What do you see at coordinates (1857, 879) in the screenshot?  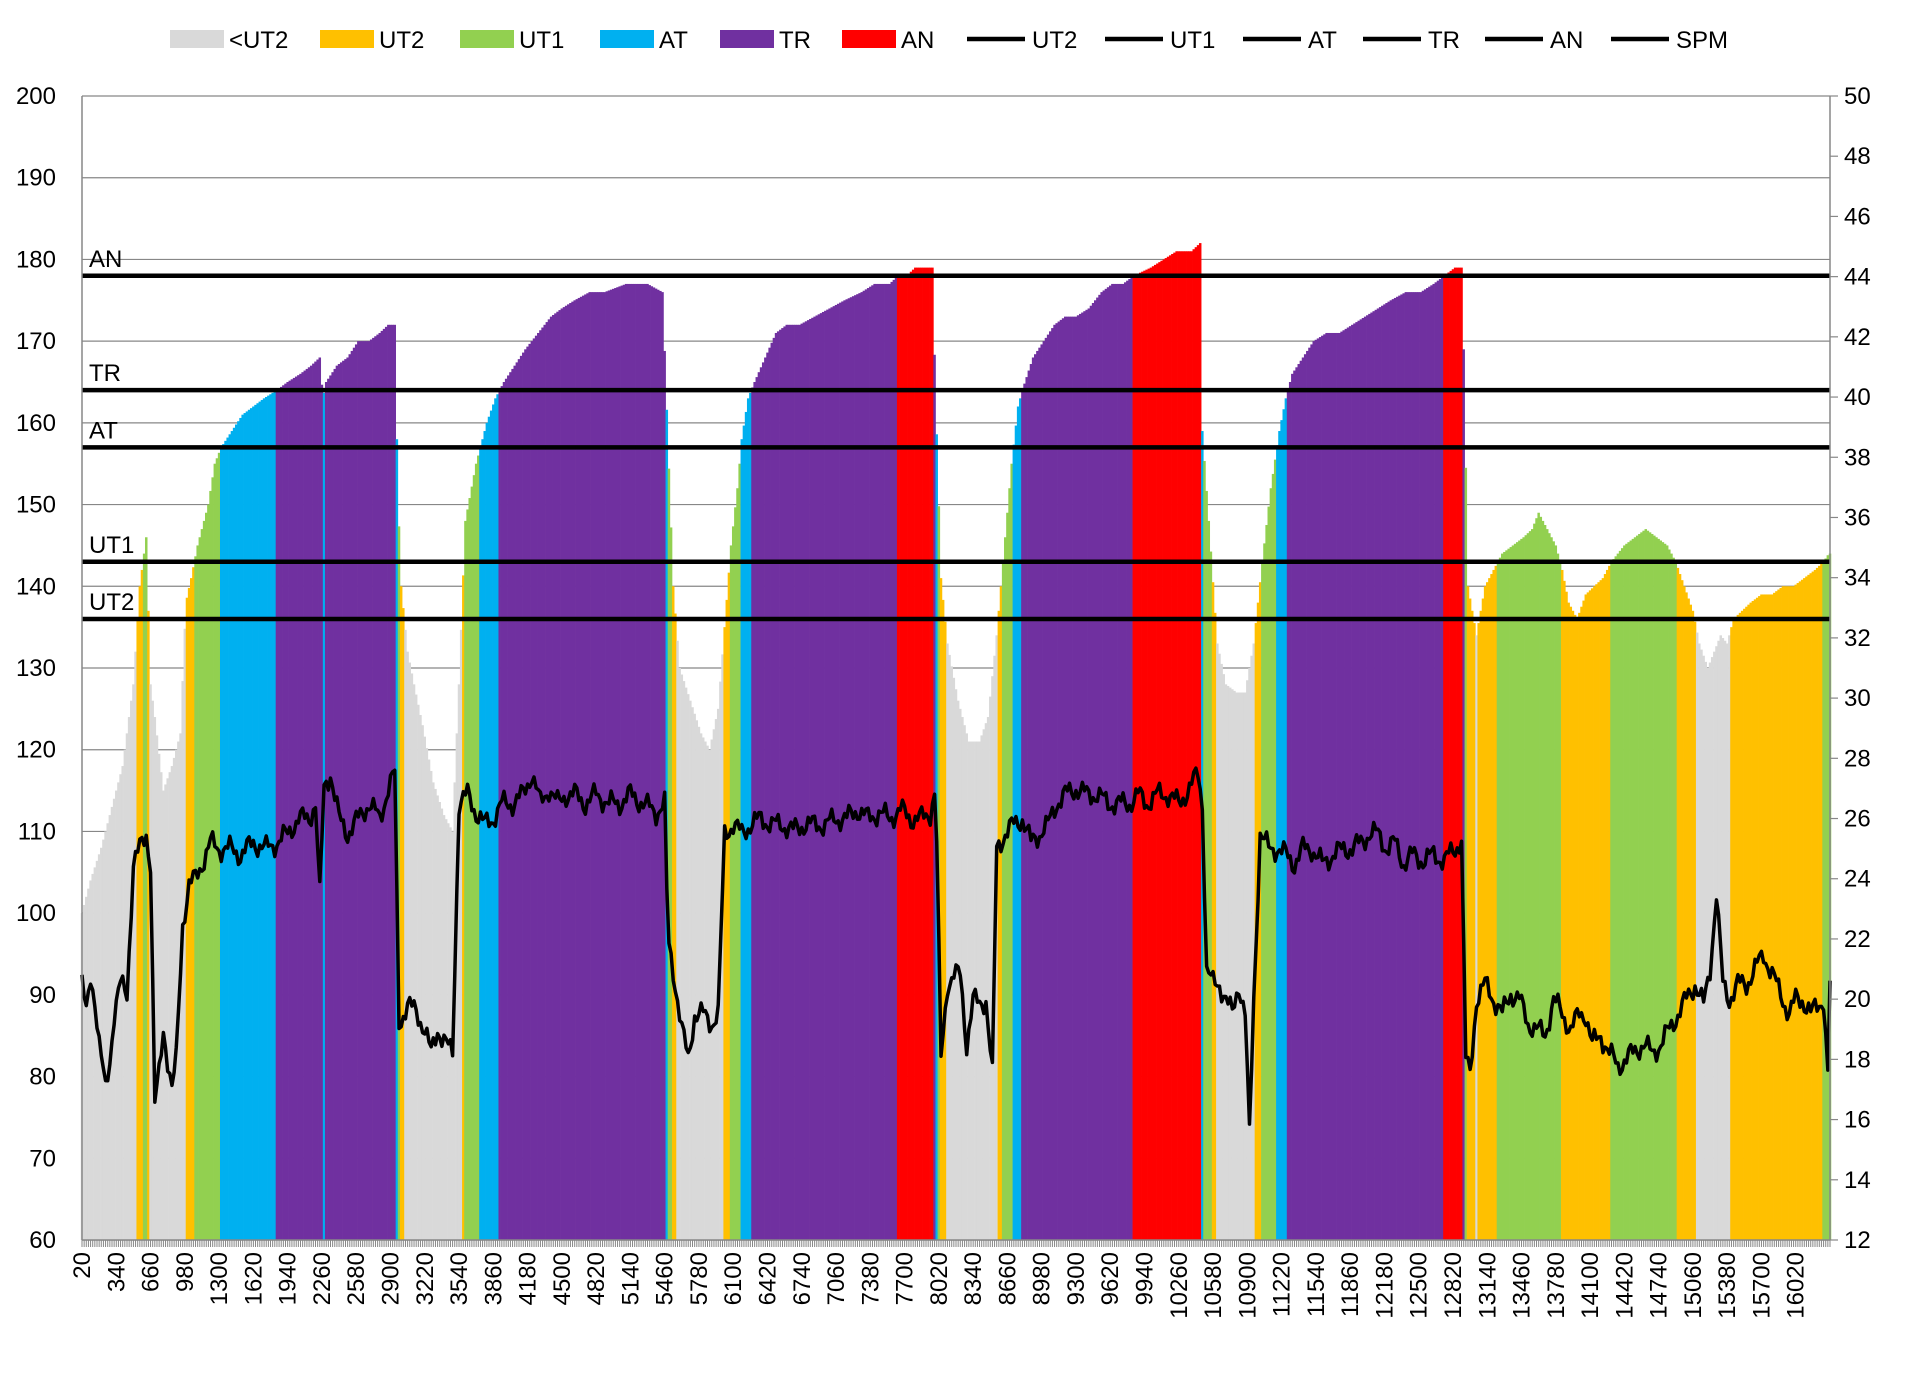 I see `y2-tick-label: 24` at bounding box center [1857, 879].